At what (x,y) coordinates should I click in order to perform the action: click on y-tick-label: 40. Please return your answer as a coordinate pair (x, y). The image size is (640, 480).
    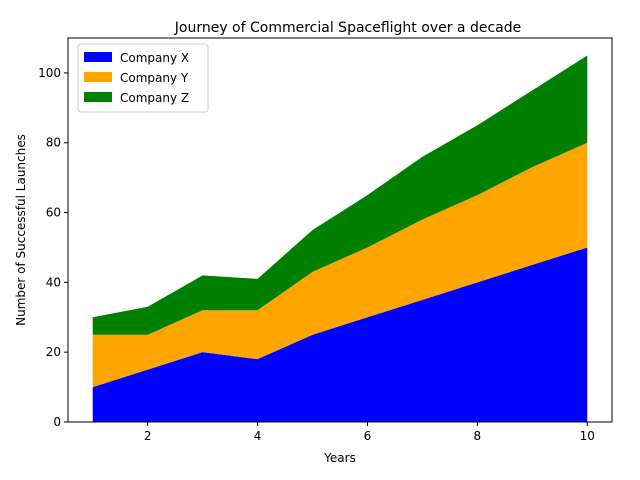
    Looking at the image, I should click on (53, 282).